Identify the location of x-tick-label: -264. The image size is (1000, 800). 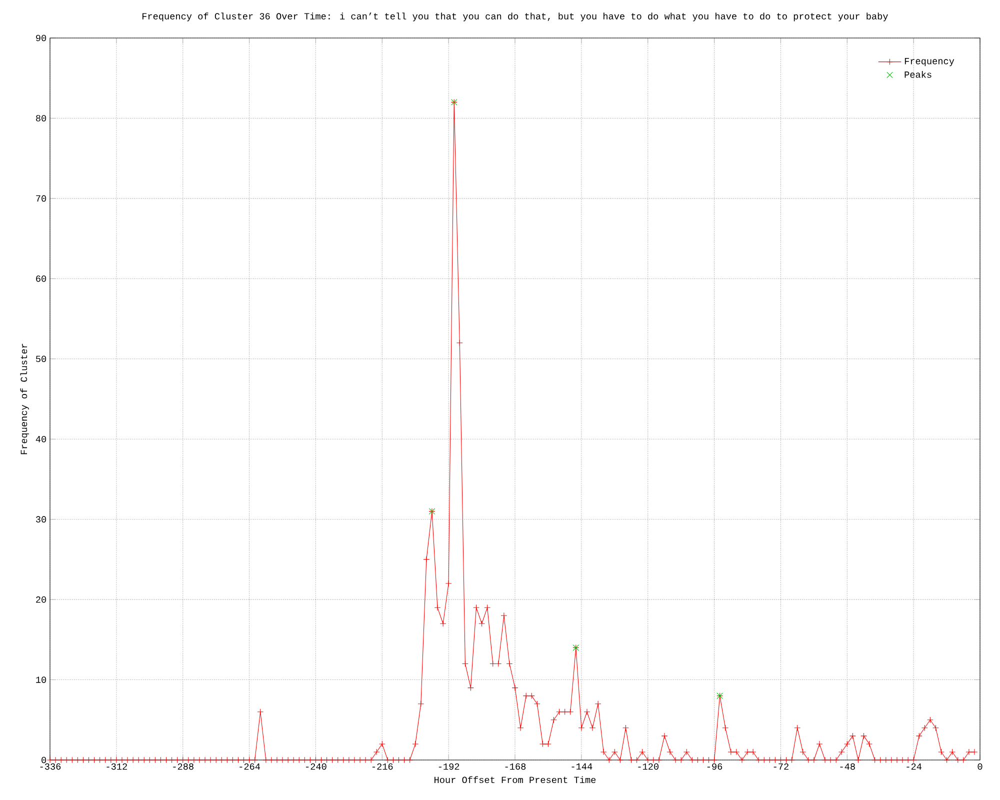
(250, 766).